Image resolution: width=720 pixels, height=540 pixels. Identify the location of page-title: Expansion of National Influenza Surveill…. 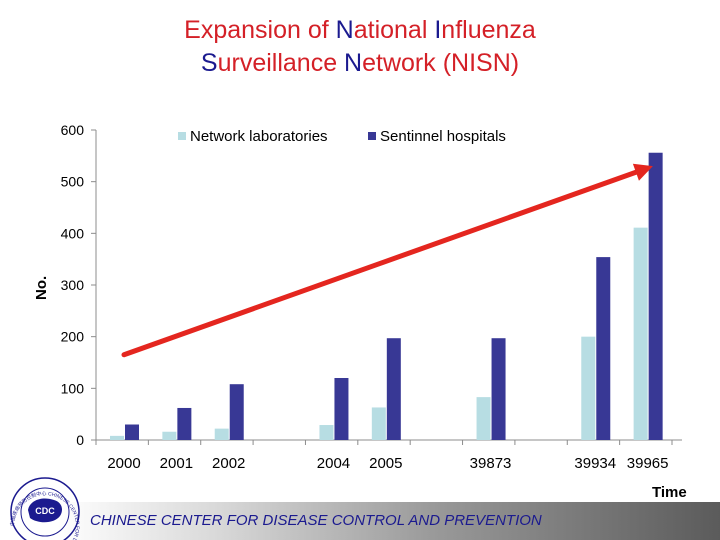
(360, 47).